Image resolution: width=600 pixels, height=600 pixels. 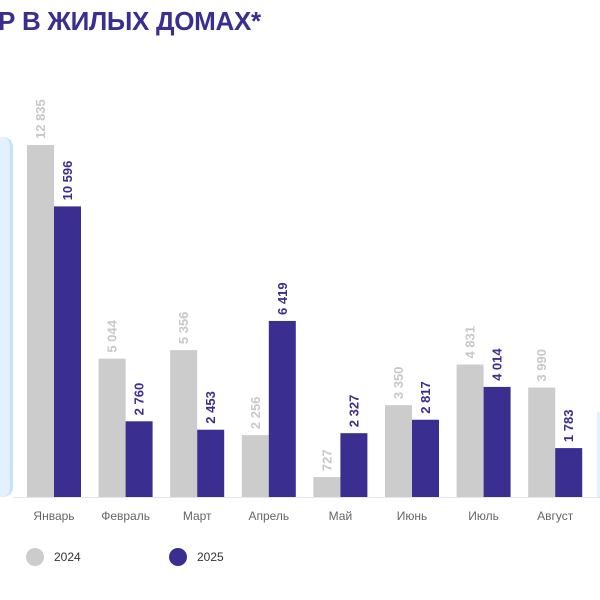 What do you see at coordinates (40, 119) in the screenshot?
I see `data-label-2024-0: 12 835` at bounding box center [40, 119].